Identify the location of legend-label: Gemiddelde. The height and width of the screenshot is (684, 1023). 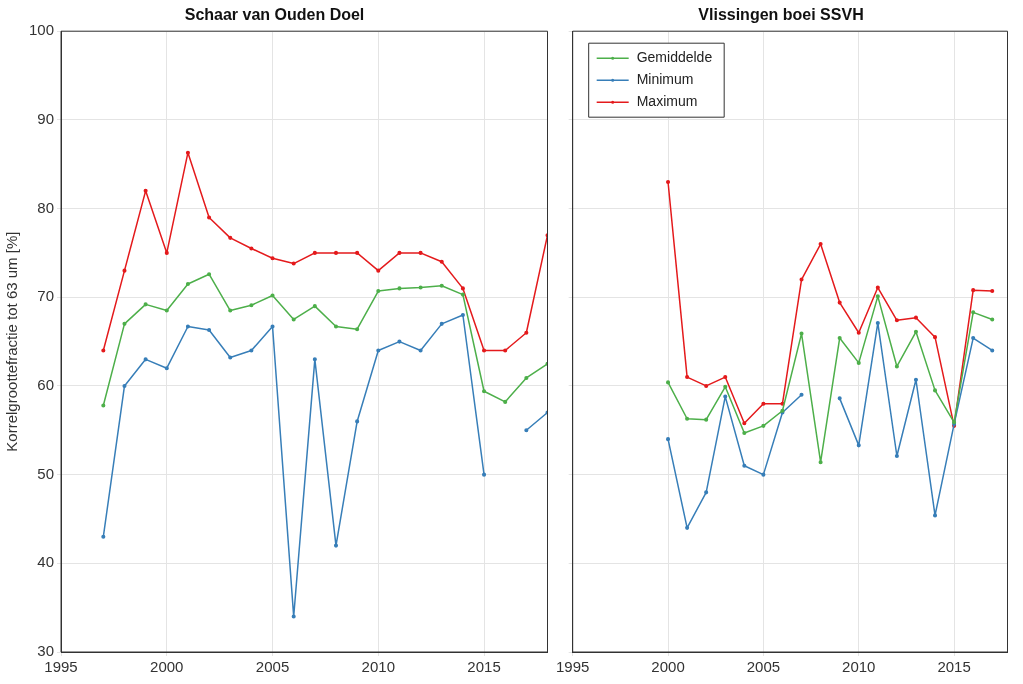
(674, 57).